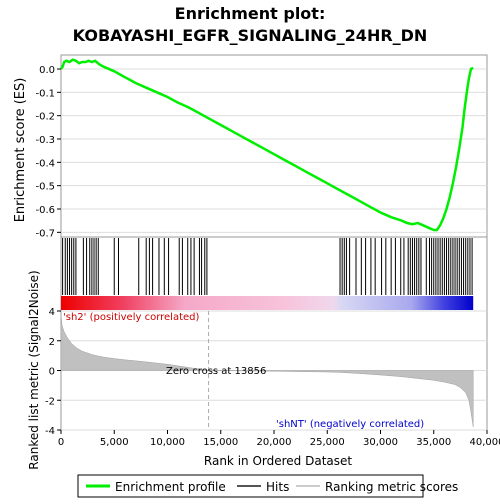 The height and width of the screenshot is (504, 500). Describe the element at coordinates (250, 13) in the screenshot. I see `chart-title-line1: Enrichment plot:` at that location.